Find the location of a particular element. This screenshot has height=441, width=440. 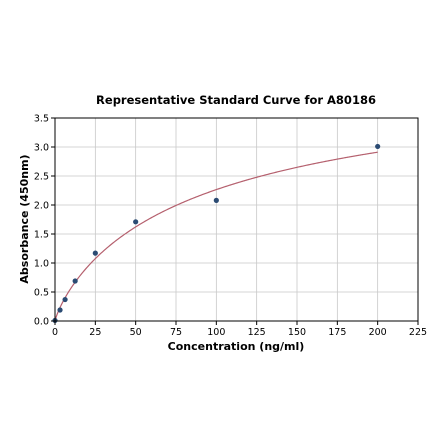

chart-title: Representative Standard Curve for A80186 is located at coordinates (236, 100).